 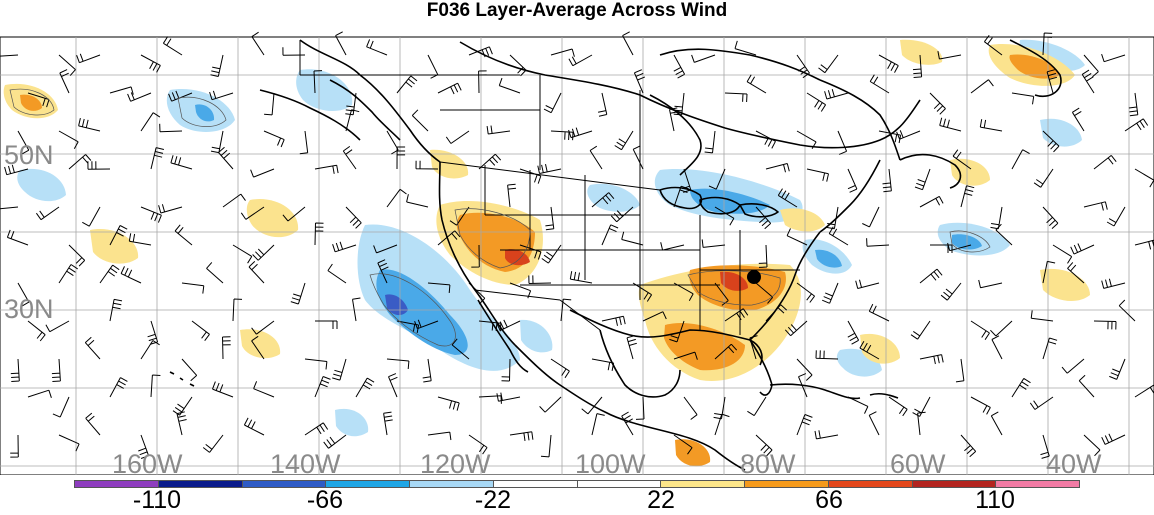 What do you see at coordinates (661, 500) in the screenshot?
I see `colorbar-label: 22` at bounding box center [661, 500].